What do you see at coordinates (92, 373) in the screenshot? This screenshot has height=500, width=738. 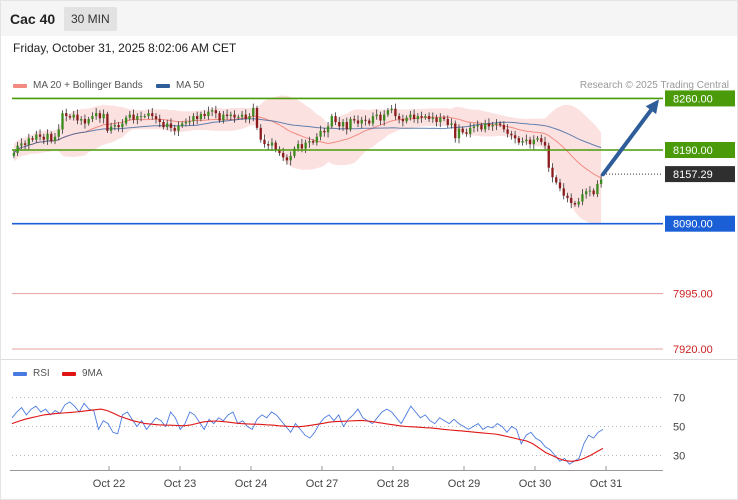 I see `legend-label-9ma: 9MA` at bounding box center [92, 373].